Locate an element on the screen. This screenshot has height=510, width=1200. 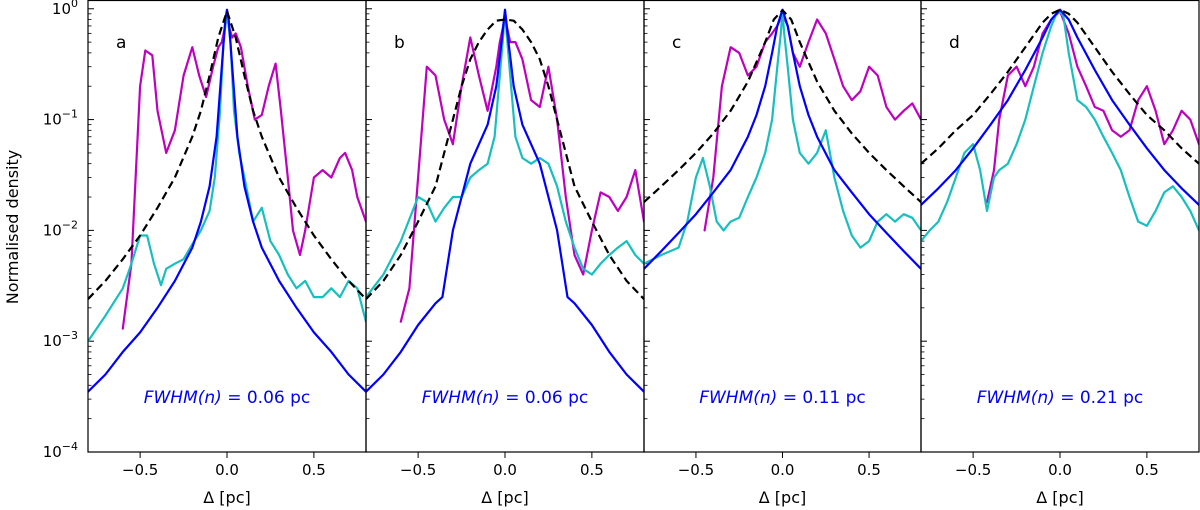
fwhm-annotation: FWHM(n) = 0.21 pc is located at coordinates (1060, 398).